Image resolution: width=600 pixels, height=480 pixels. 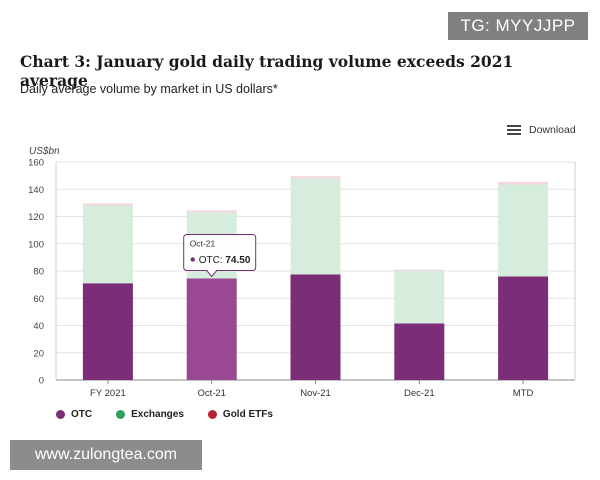 I want to click on bar-otc-mtd, so click(x=523, y=328).